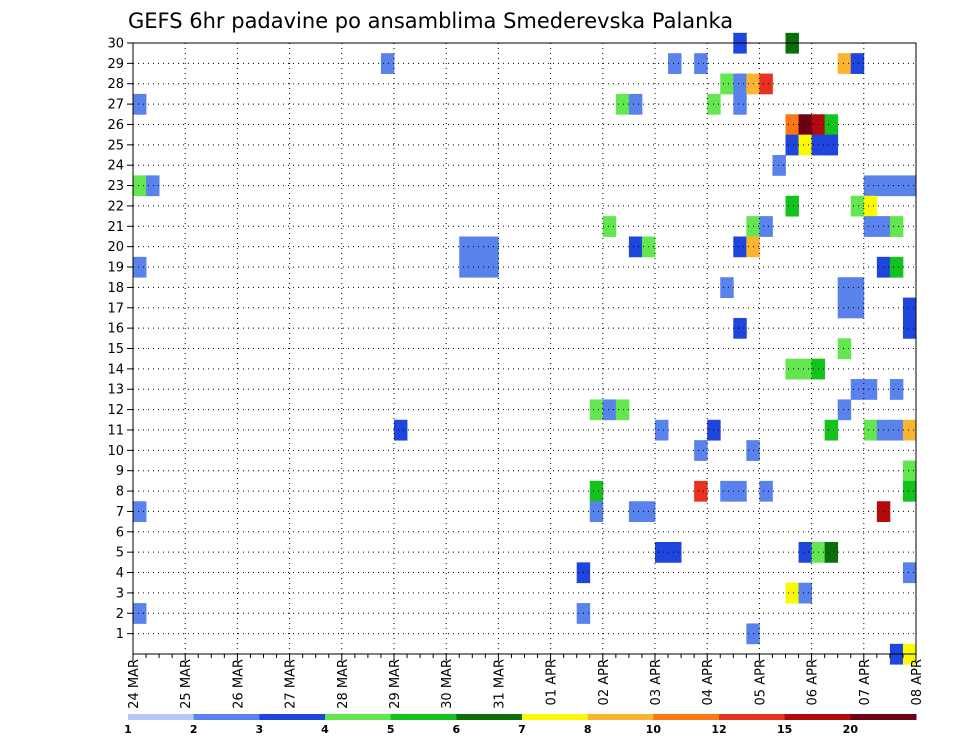 The image size is (960, 742). I want to click on y-tick-label: 30, so click(115, 44).